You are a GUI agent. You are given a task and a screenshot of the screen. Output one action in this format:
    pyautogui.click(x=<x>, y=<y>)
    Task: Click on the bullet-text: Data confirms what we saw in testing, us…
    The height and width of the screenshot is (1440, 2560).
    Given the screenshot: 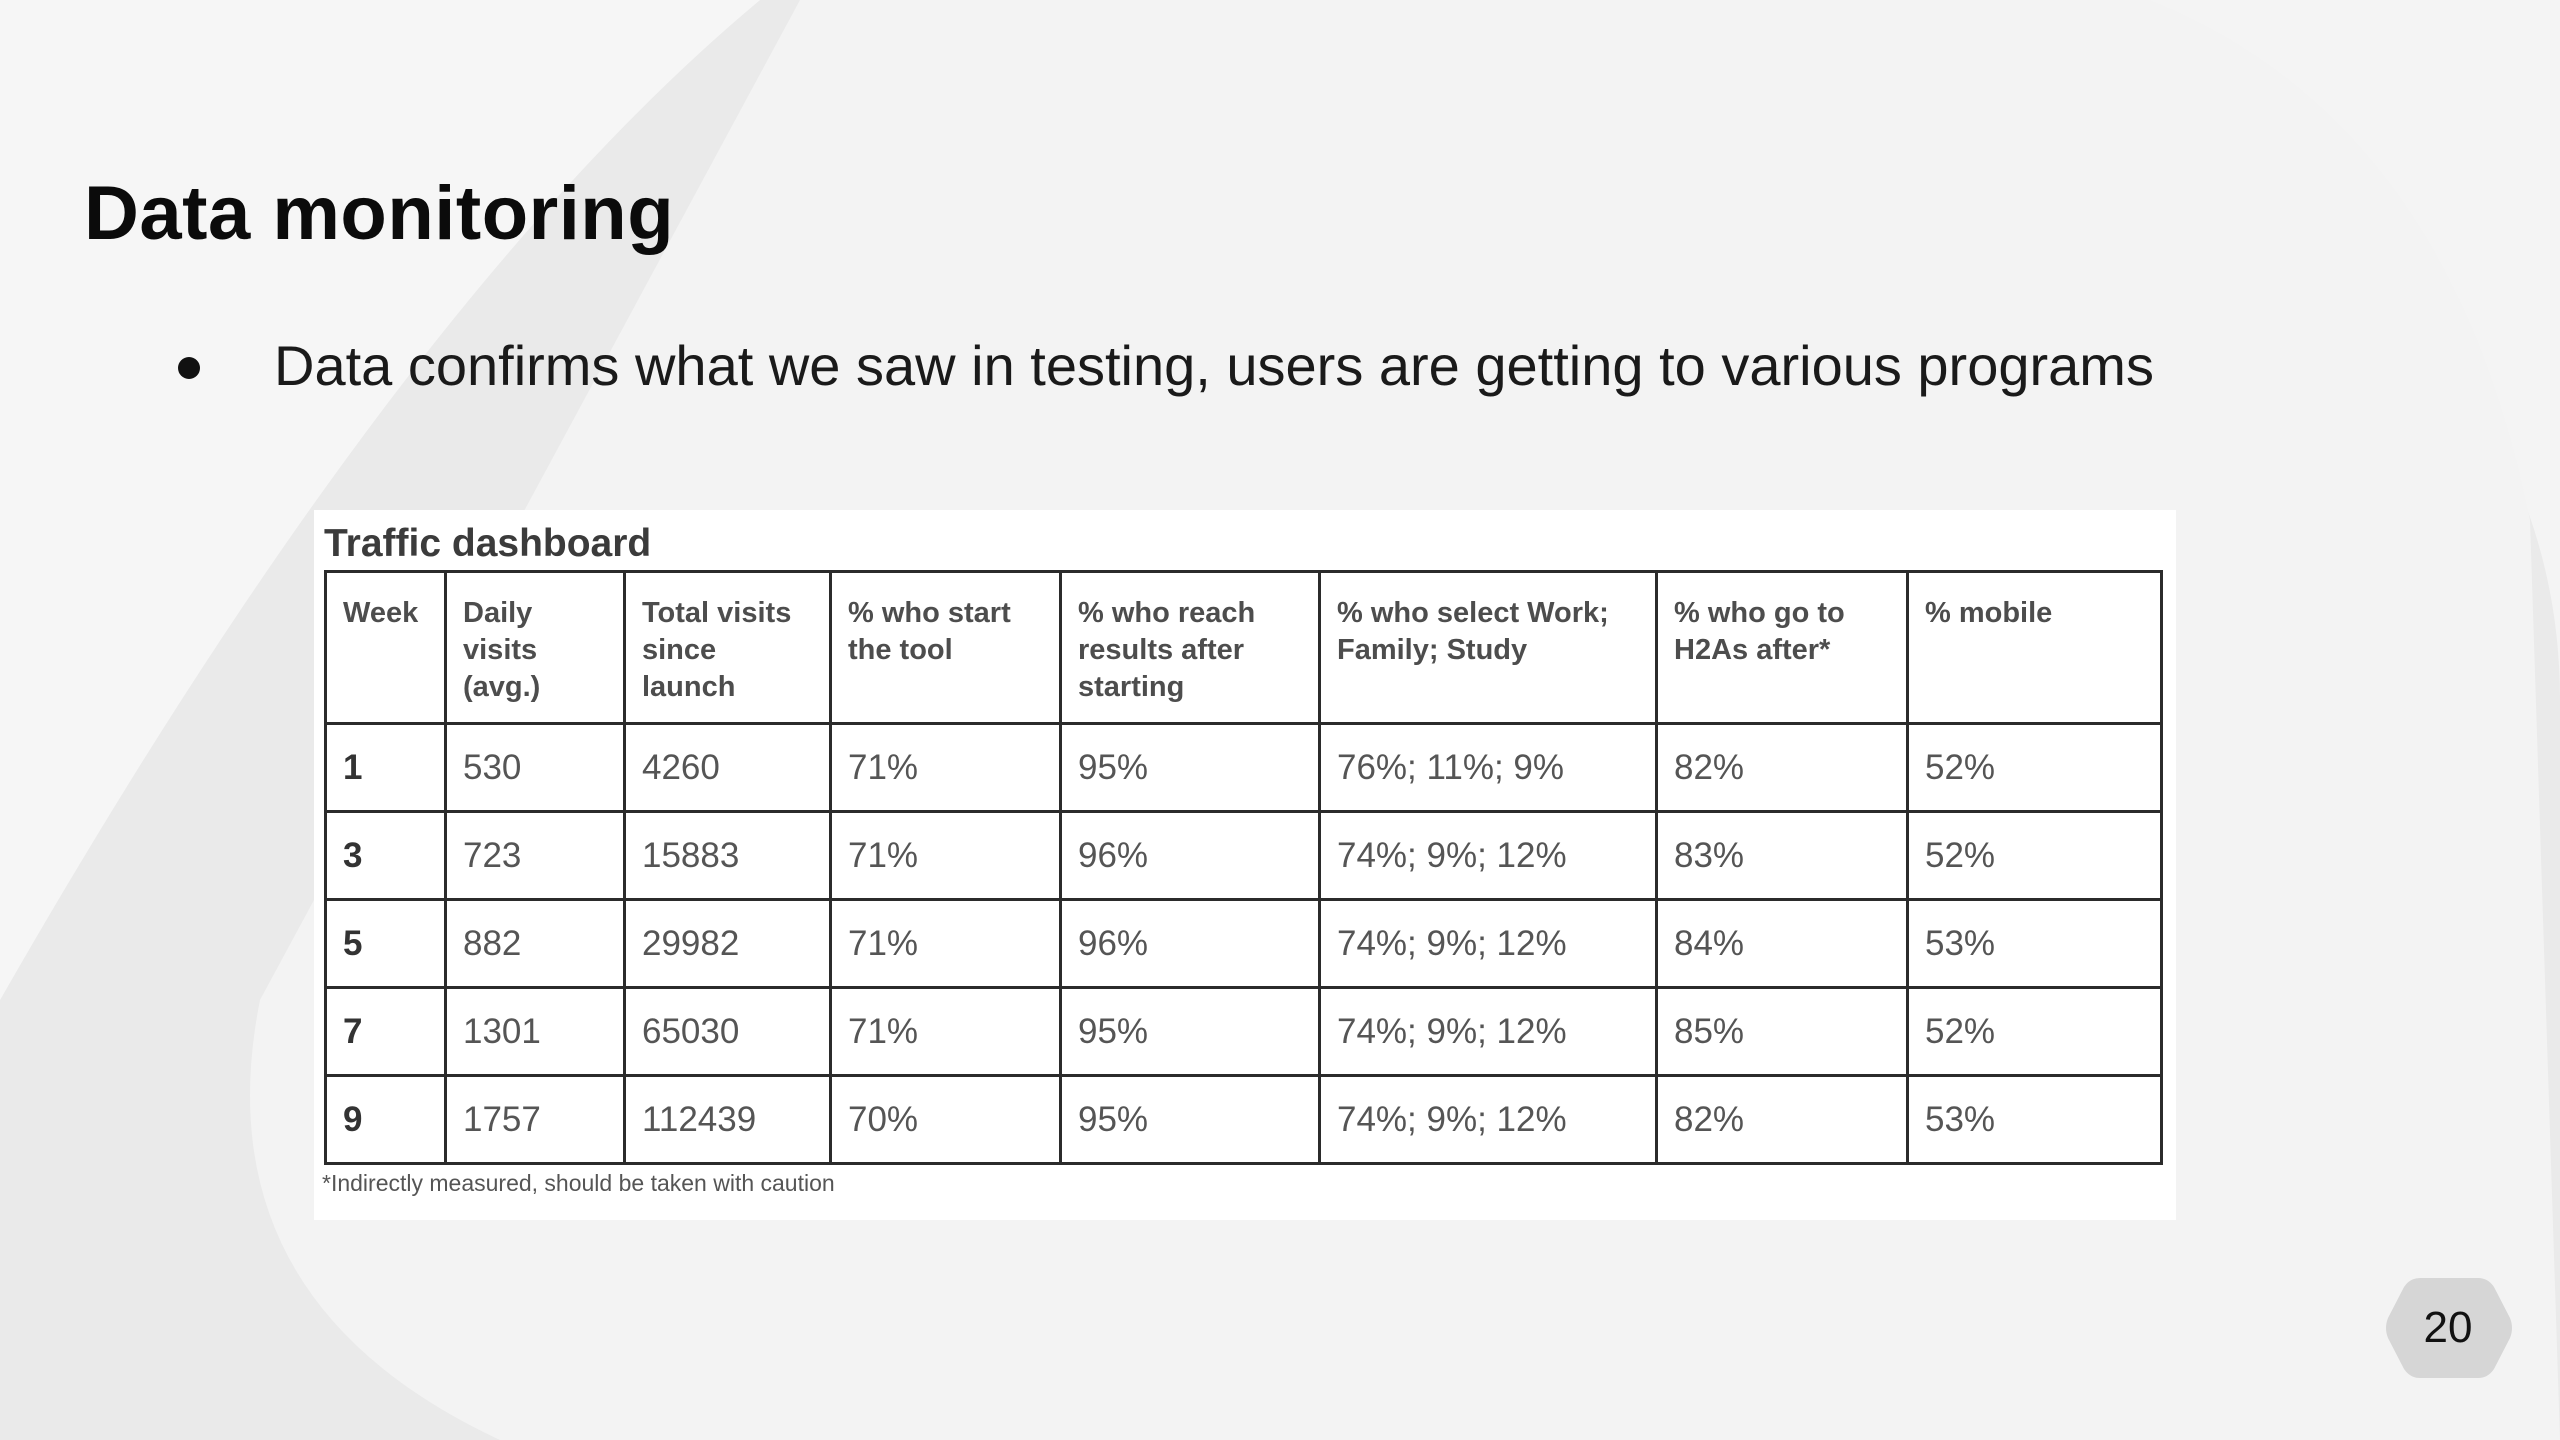 What is the action you would take?
    pyautogui.click(x=1214, y=365)
    